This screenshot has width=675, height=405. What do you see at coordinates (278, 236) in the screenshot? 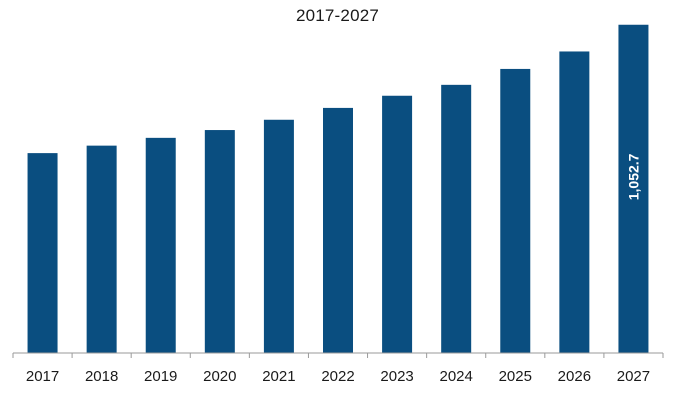
I see `bar-2021` at bounding box center [278, 236].